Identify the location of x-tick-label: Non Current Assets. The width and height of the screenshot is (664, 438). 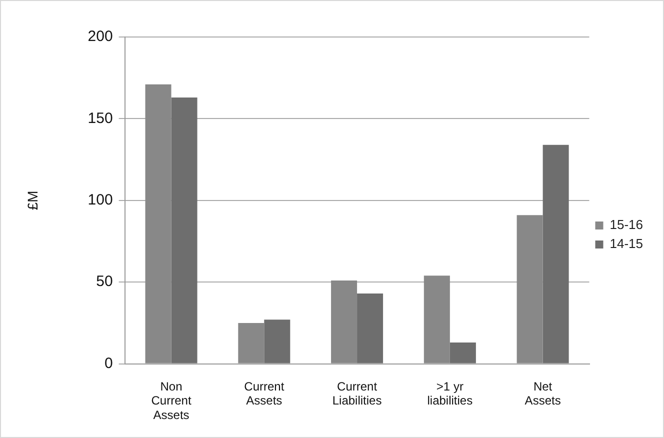
(171, 400).